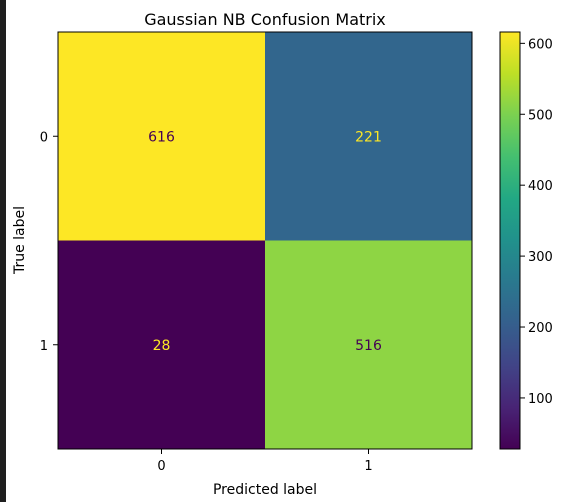 This screenshot has width=571, height=502. Describe the element at coordinates (536, 222) in the screenshot. I see `colorbar-ticks: 100 200 300 400 500 600` at that location.